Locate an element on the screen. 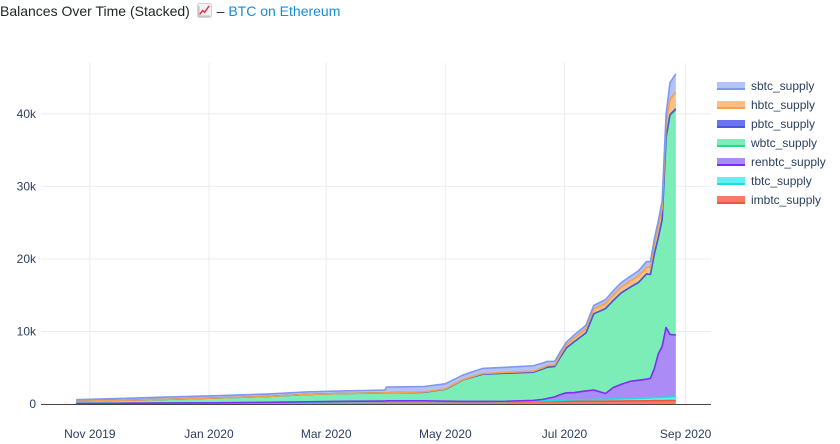 The width and height of the screenshot is (840, 444). legend-item-pbtc_supply: pbtc_supply is located at coordinates (766, 124).